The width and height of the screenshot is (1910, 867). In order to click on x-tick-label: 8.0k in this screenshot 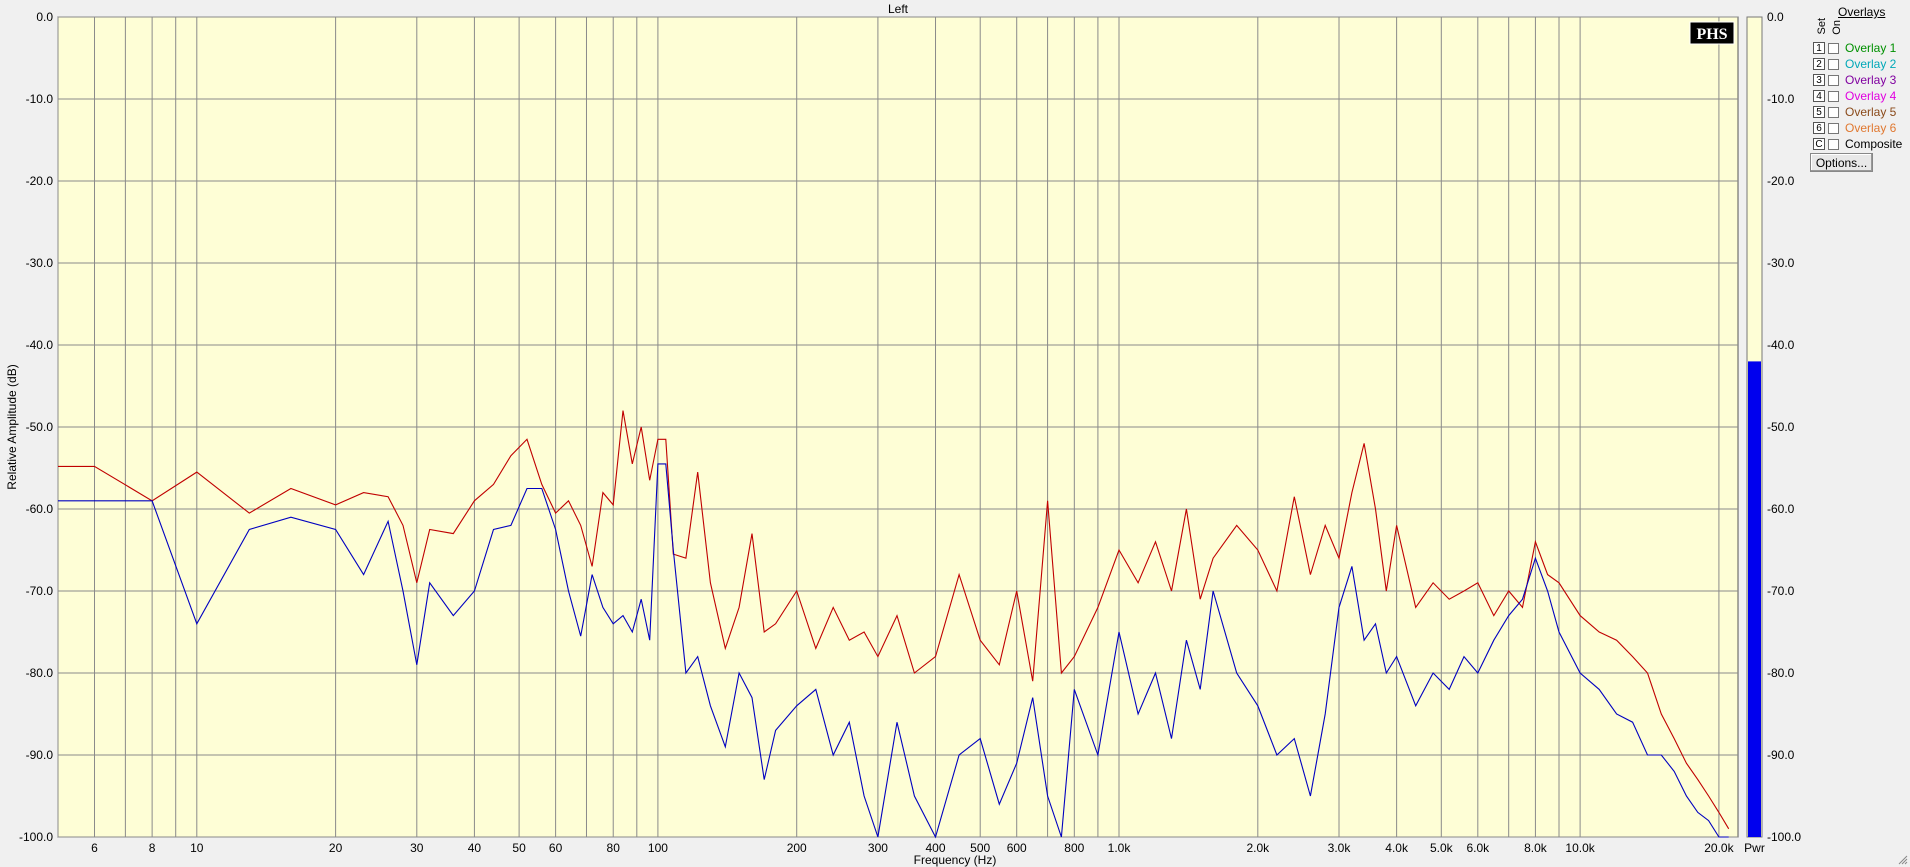, I will do `click(1536, 848)`.